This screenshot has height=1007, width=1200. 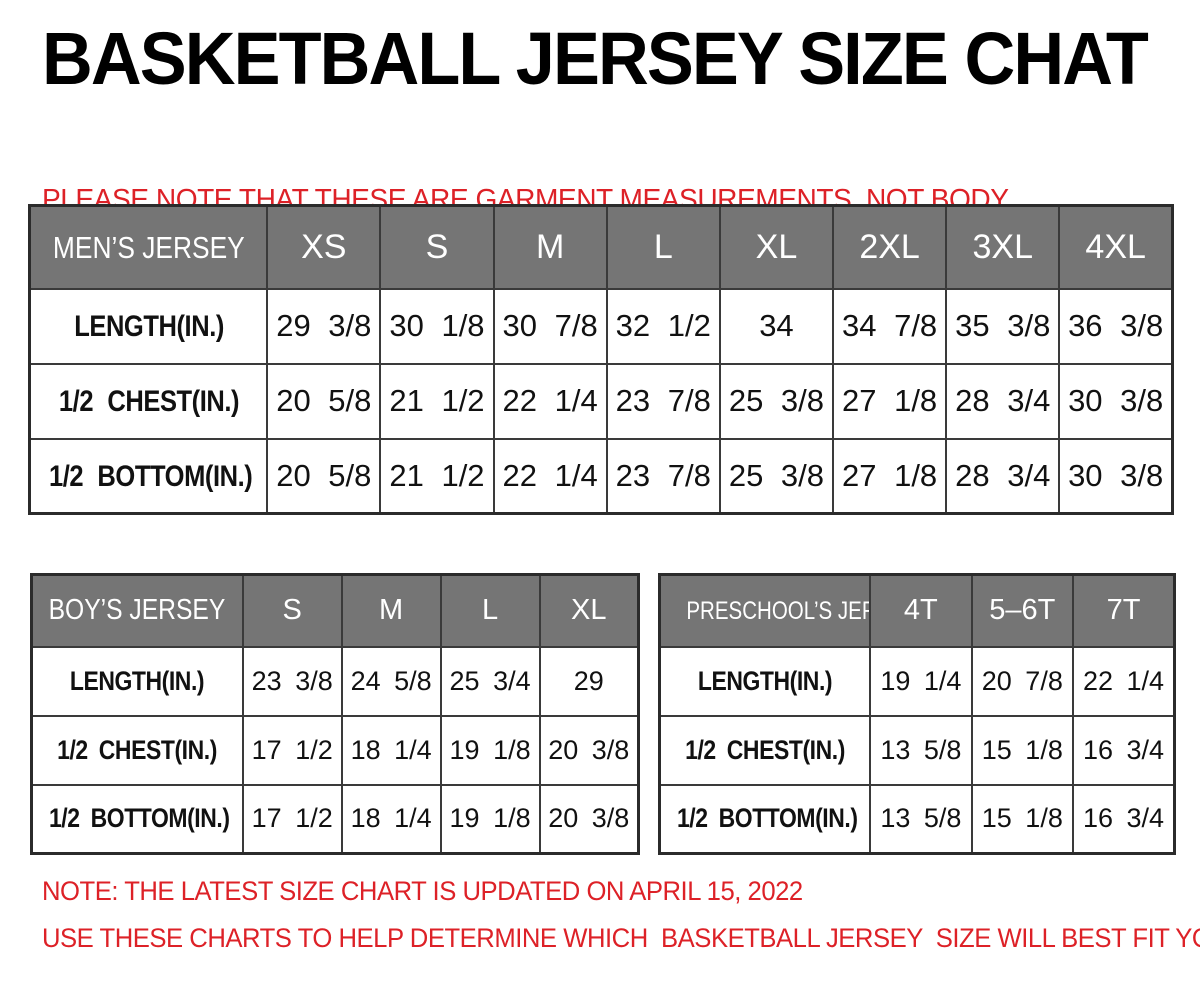 What do you see at coordinates (490, 610) in the screenshot?
I see `boys-size-header-l: L` at bounding box center [490, 610].